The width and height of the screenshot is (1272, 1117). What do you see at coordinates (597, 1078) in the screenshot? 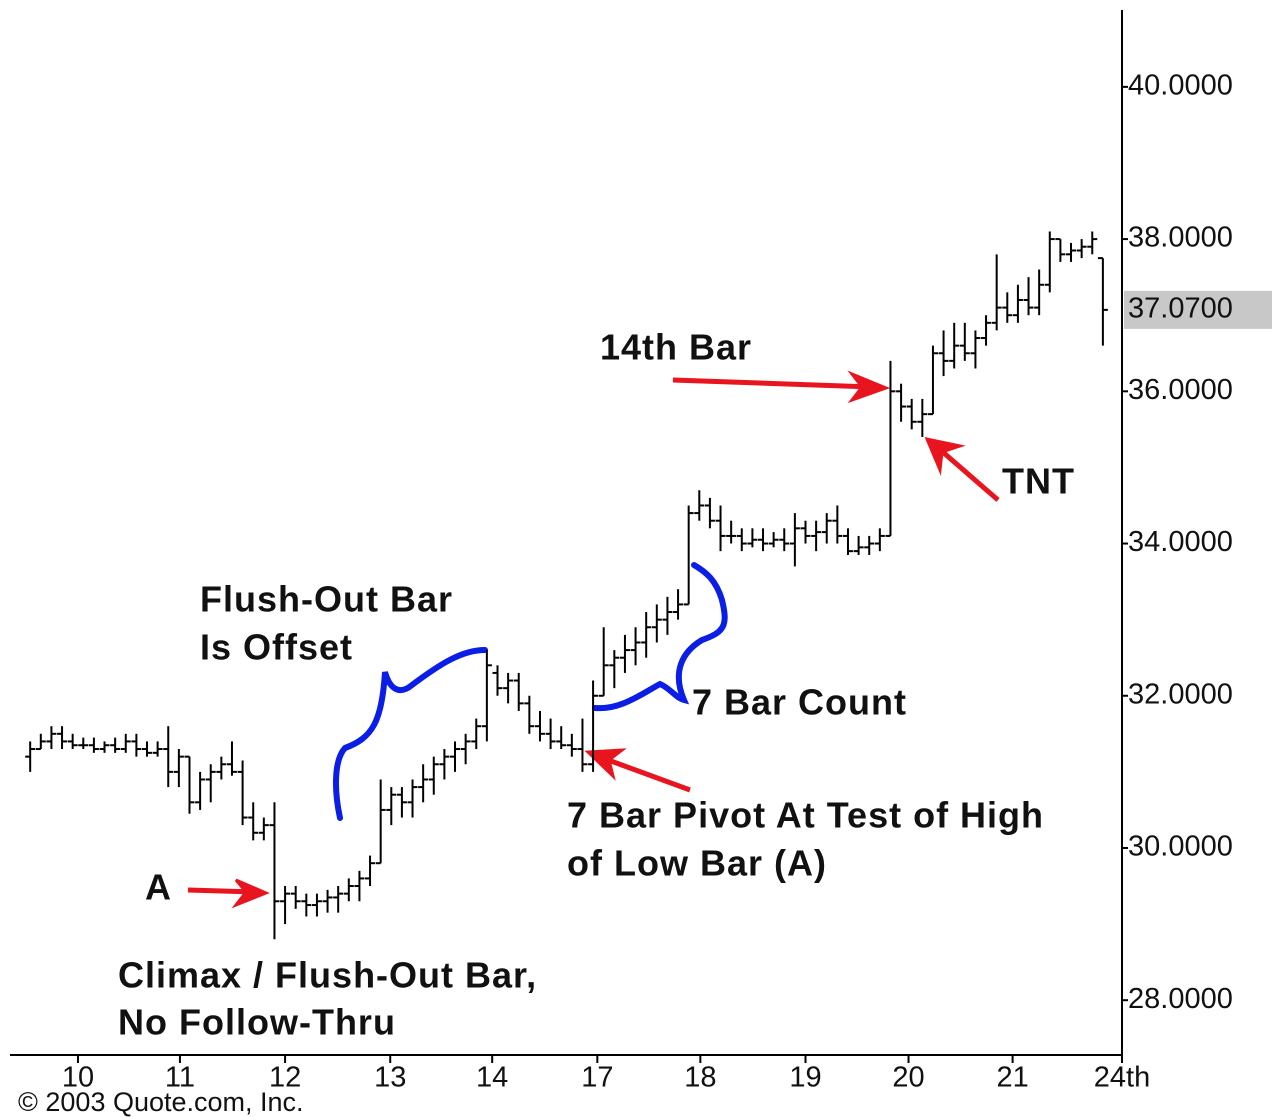
I see `x-tick-label: 17` at bounding box center [597, 1078].